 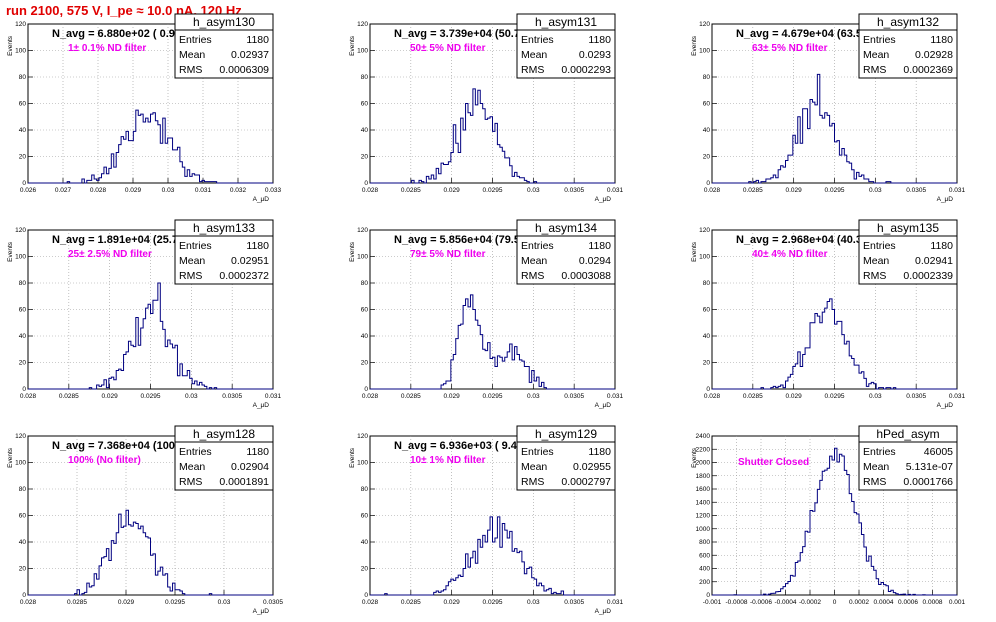 What do you see at coordinates (908, 602) in the screenshot?
I see `x-tick-label: 0.0006` at bounding box center [908, 602].